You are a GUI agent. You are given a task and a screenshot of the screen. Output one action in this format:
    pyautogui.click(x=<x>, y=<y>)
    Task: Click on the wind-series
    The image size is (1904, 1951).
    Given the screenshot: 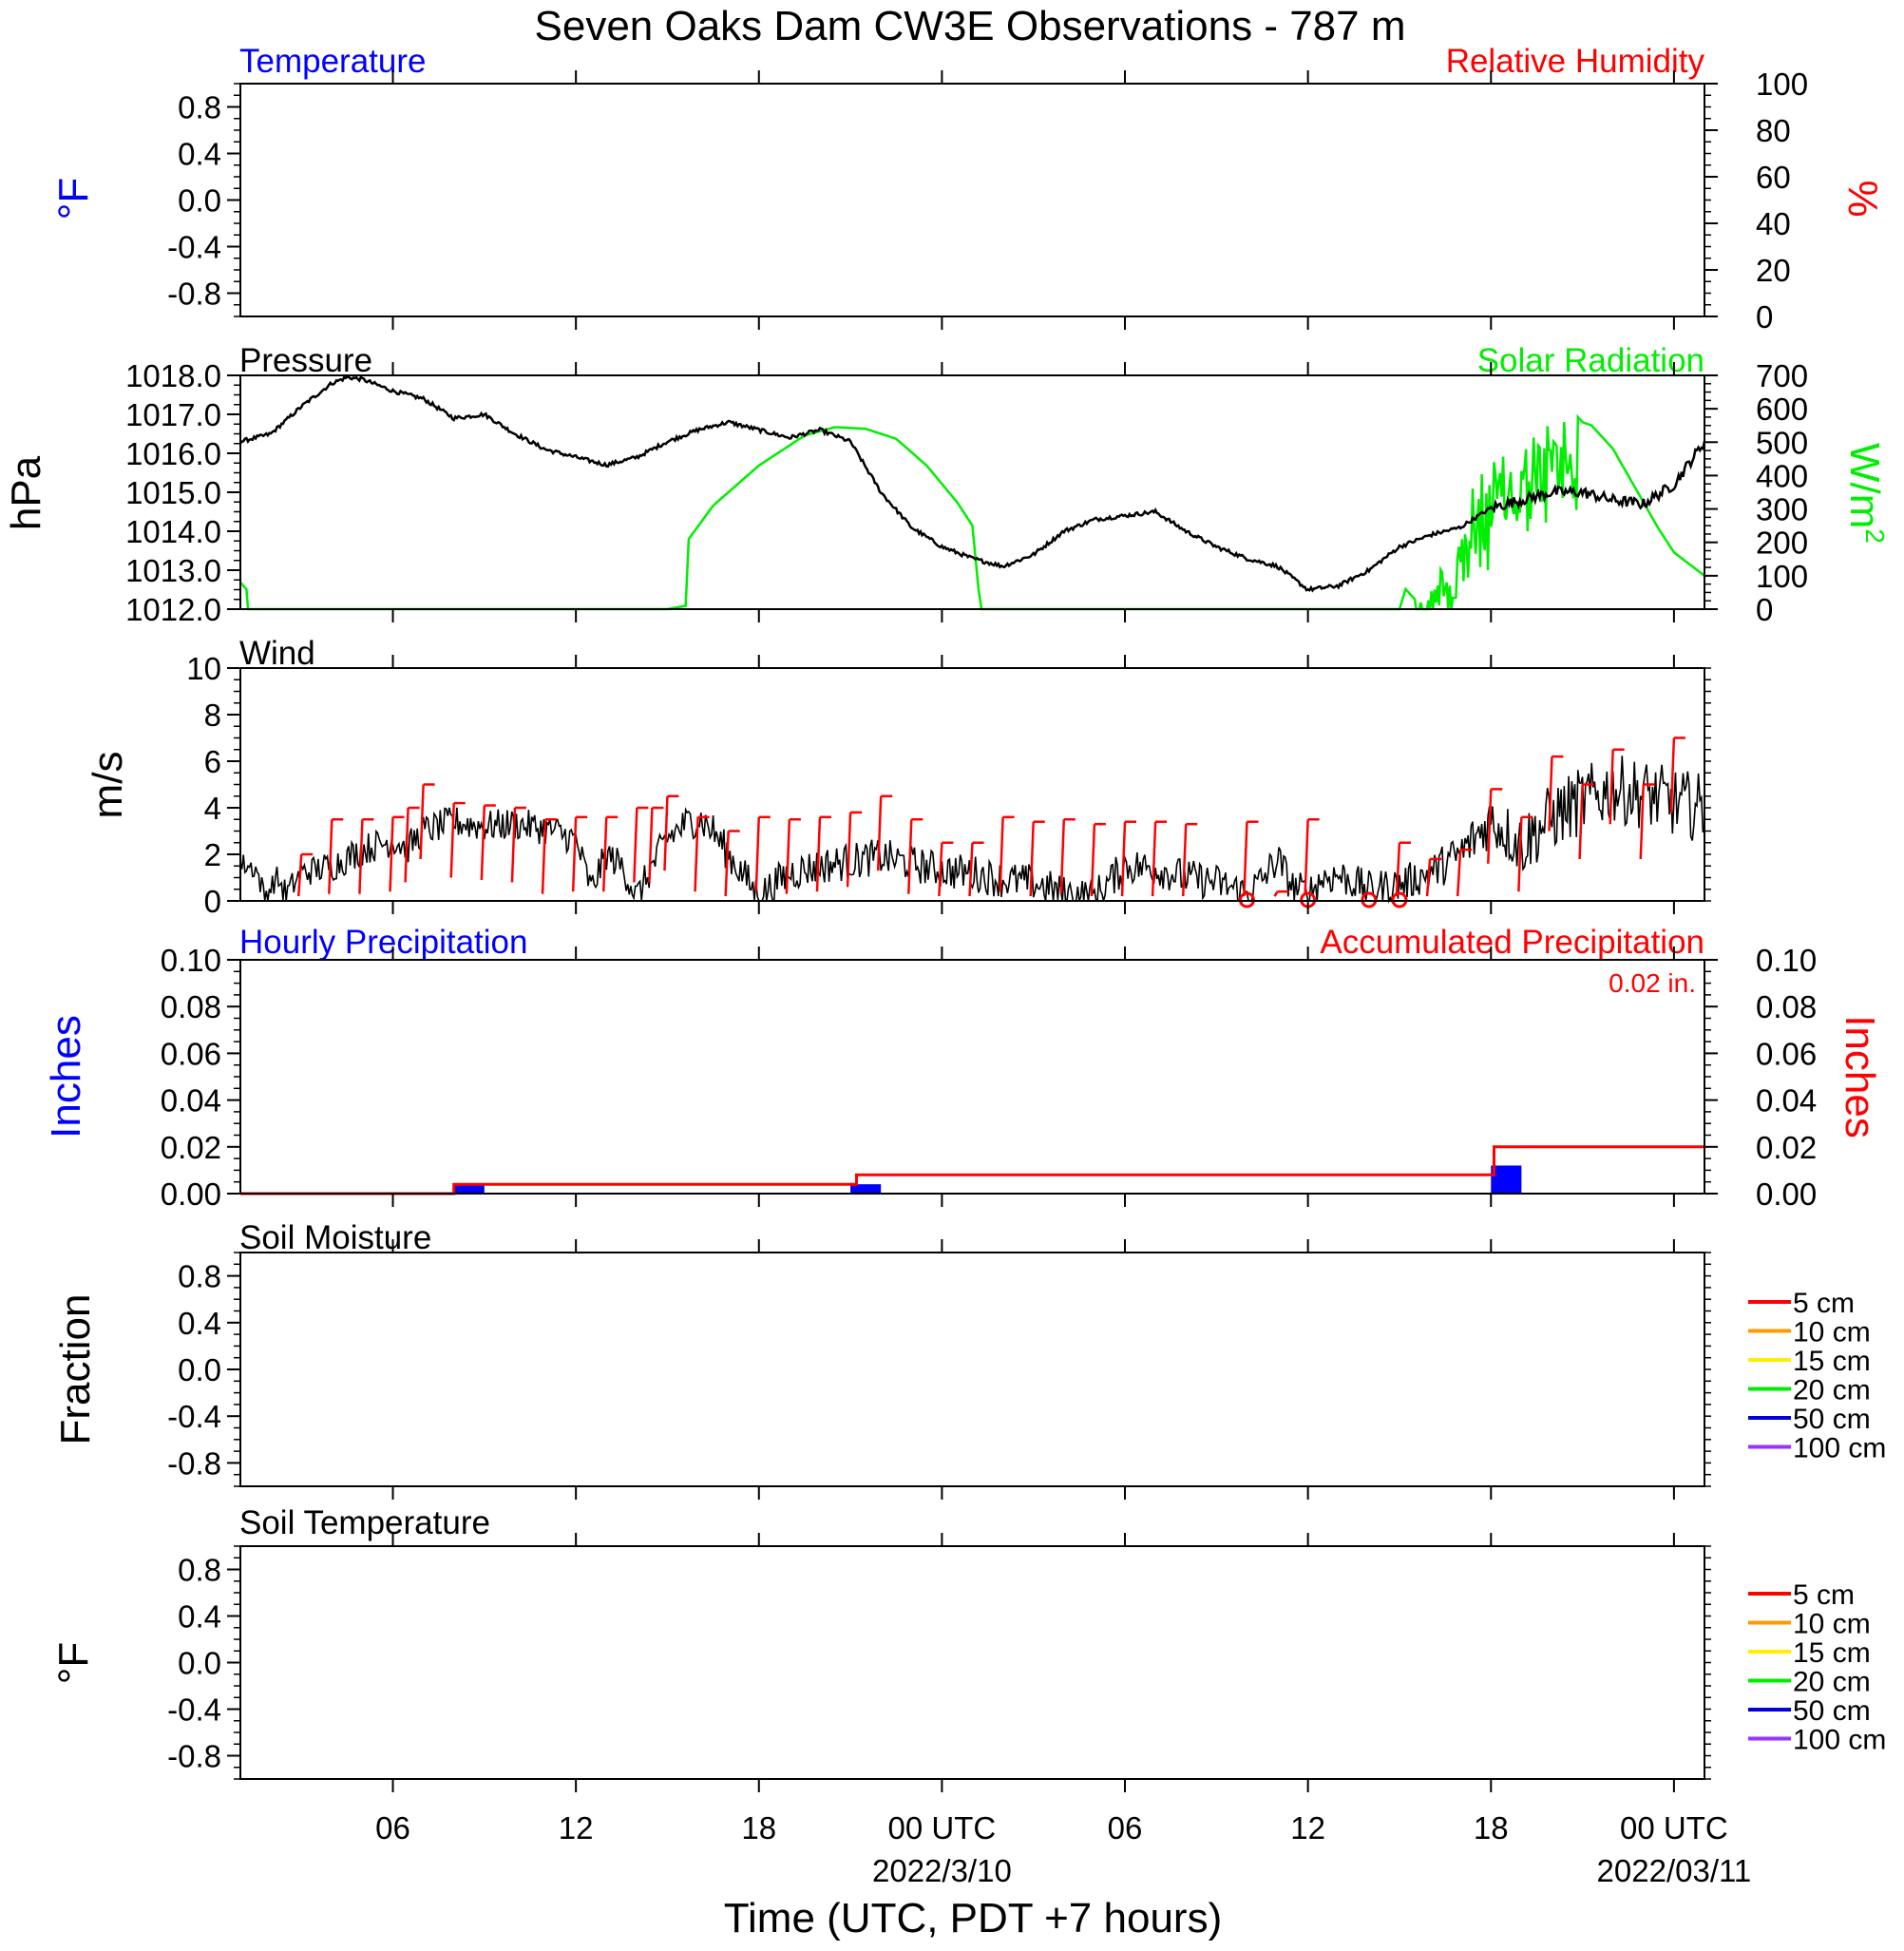 What is the action you would take?
    pyautogui.click(x=972, y=822)
    